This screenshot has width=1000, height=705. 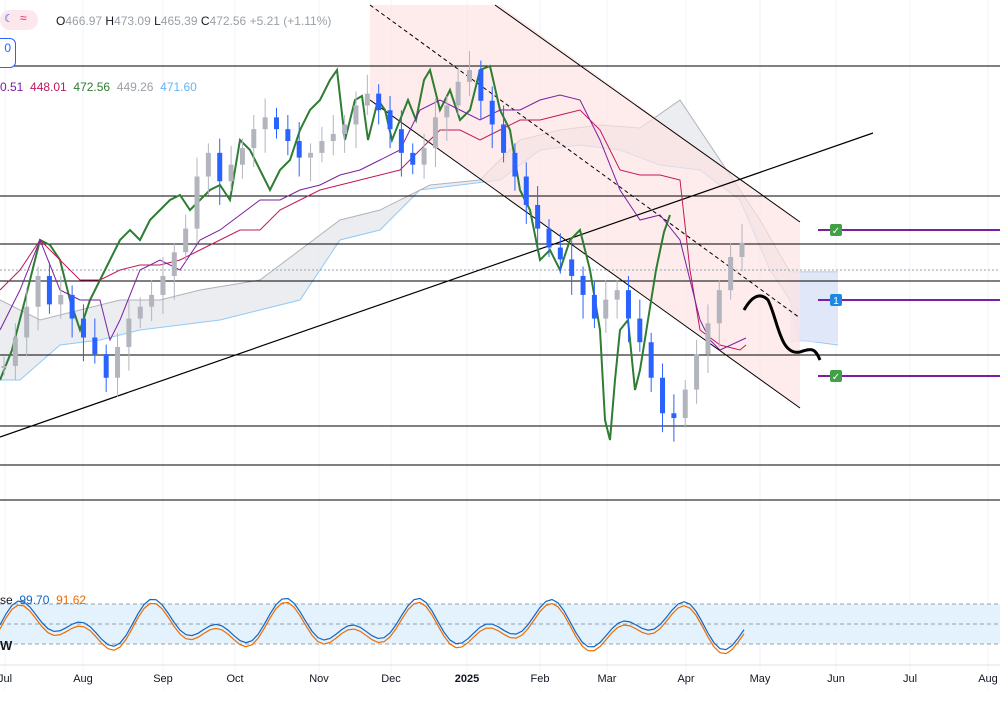 I want to click on chikou-value: 472.56, so click(x=92, y=87).